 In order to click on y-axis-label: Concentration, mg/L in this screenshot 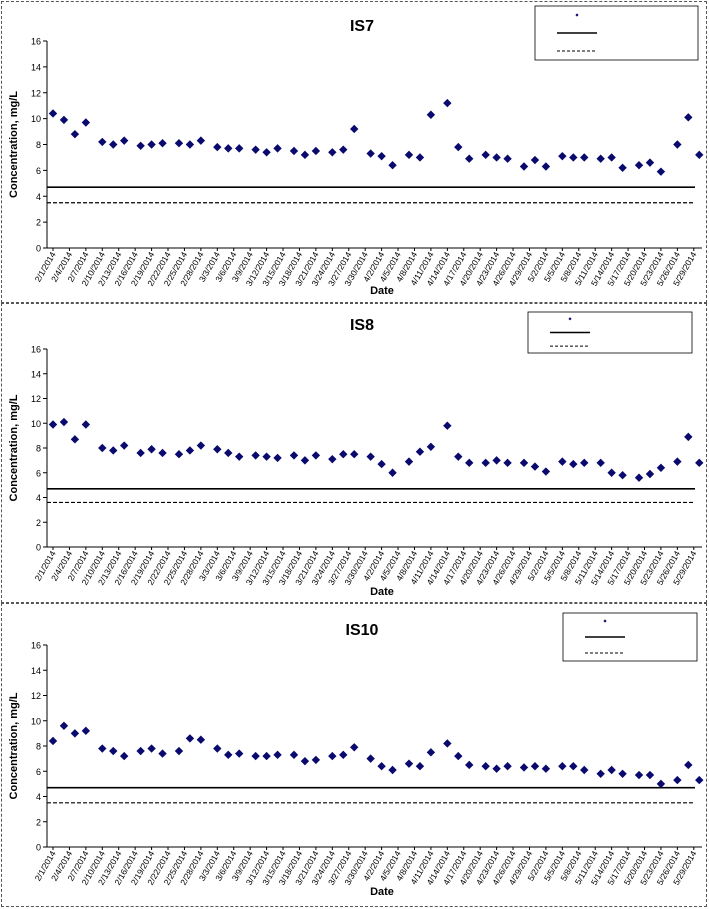, I will do `click(14, 447)`.